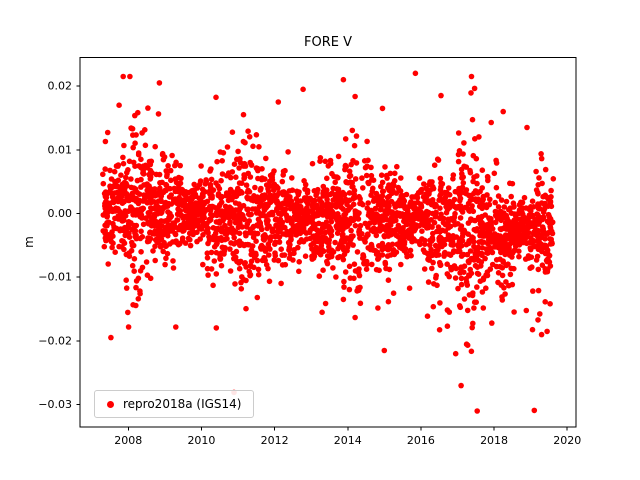  I want to click on x-tick-label: 2014, so click(348, 440).